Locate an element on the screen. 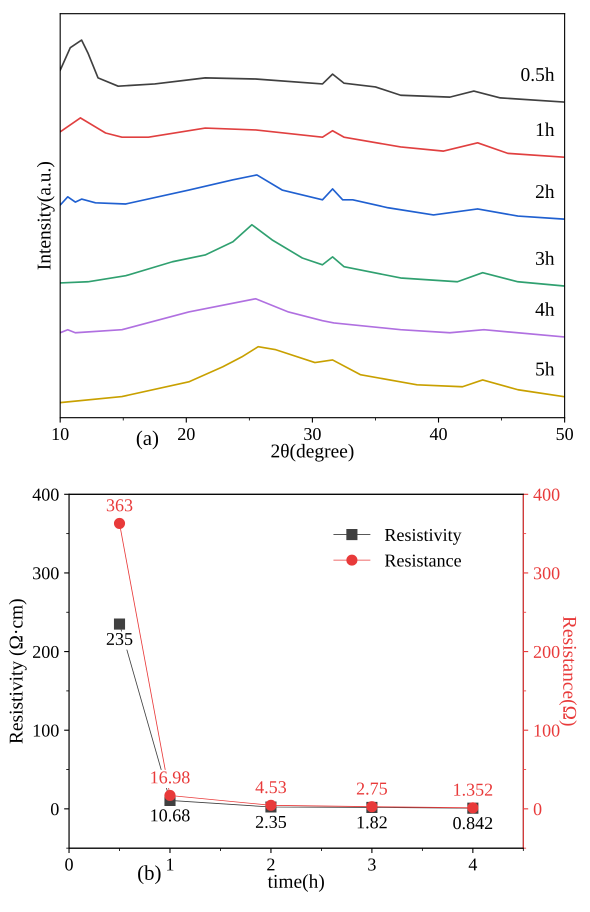 The height and width of the screenshot is (912, 590). data-label: 235 is located at coordinates (119, 639).